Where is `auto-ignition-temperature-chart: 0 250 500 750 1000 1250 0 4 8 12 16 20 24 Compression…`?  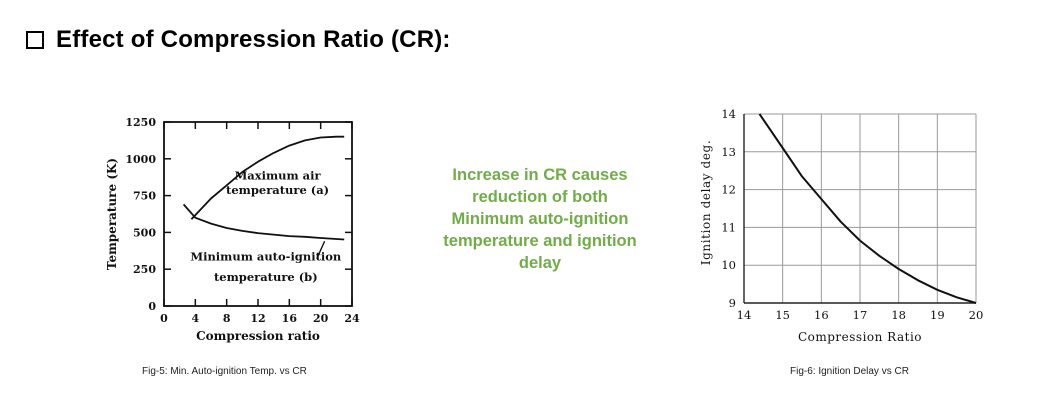
auto-ignition-temperature-chart: 0 250 500 750 1000 1250 0 4 8 12 16 20 24 Compression… is located at coordinates (232, 229).